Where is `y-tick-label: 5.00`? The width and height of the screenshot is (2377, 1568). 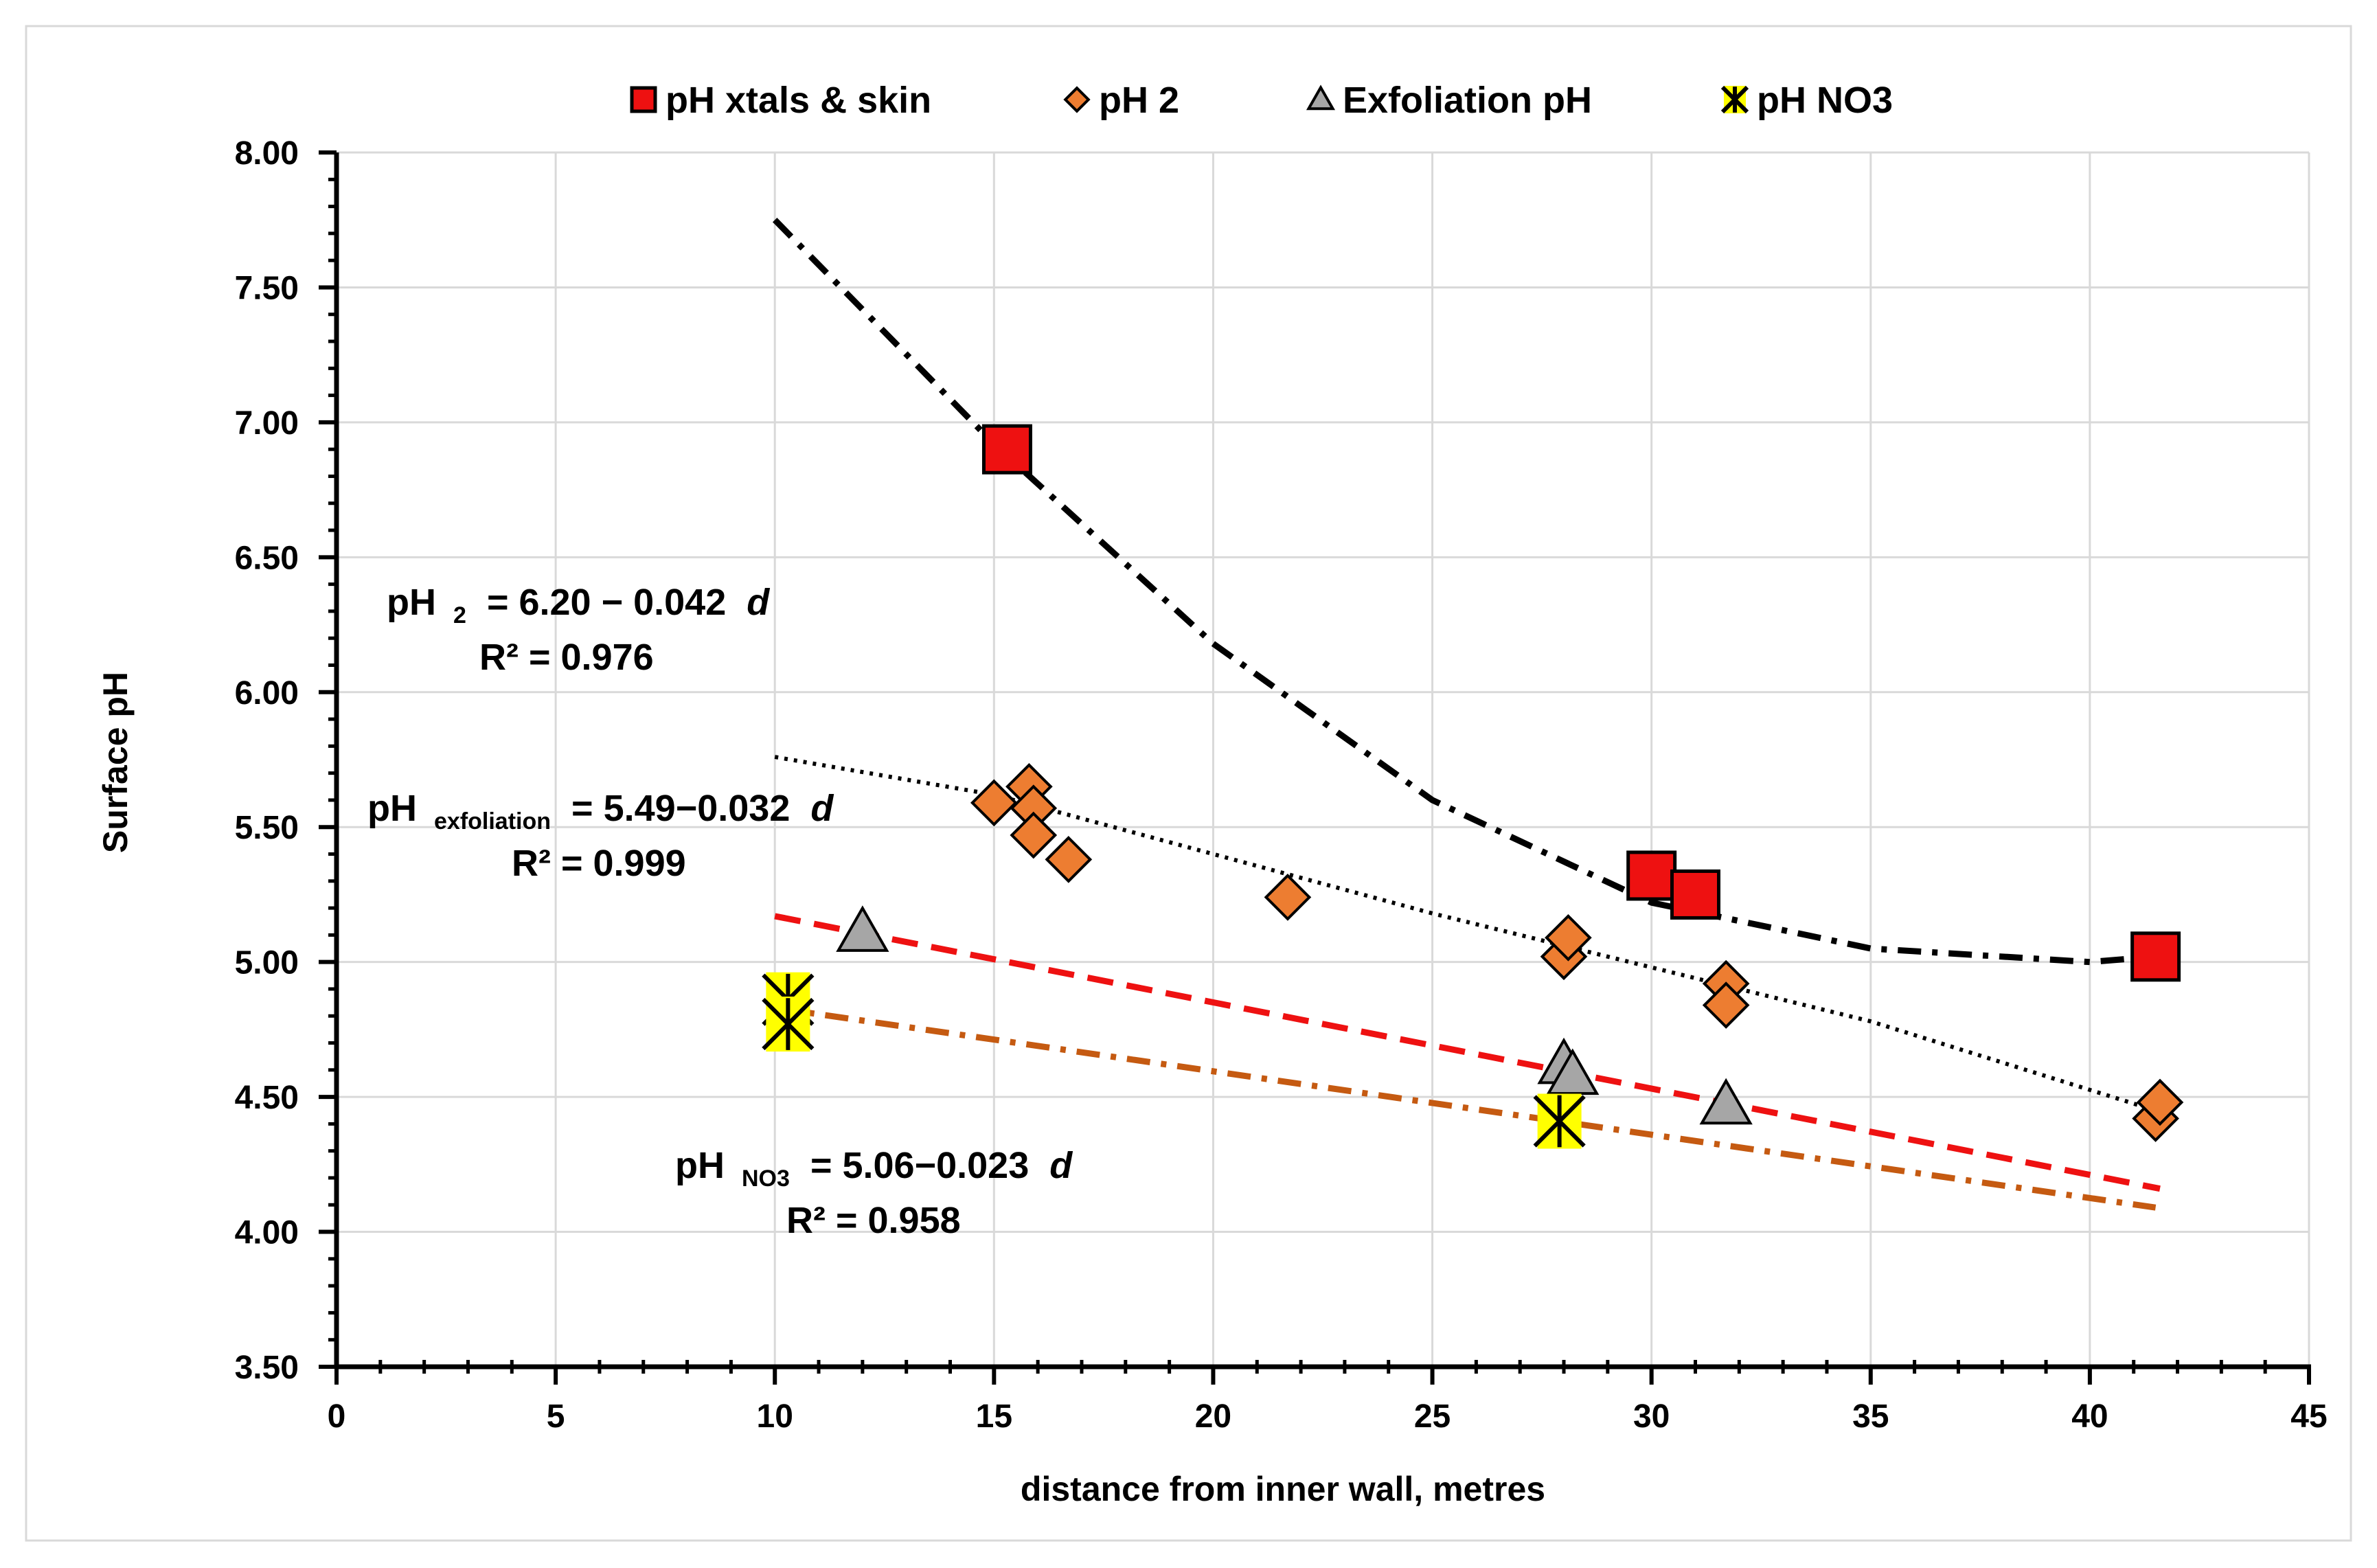 y-tick-label: 5.00 is located at coordinates (267, 963).